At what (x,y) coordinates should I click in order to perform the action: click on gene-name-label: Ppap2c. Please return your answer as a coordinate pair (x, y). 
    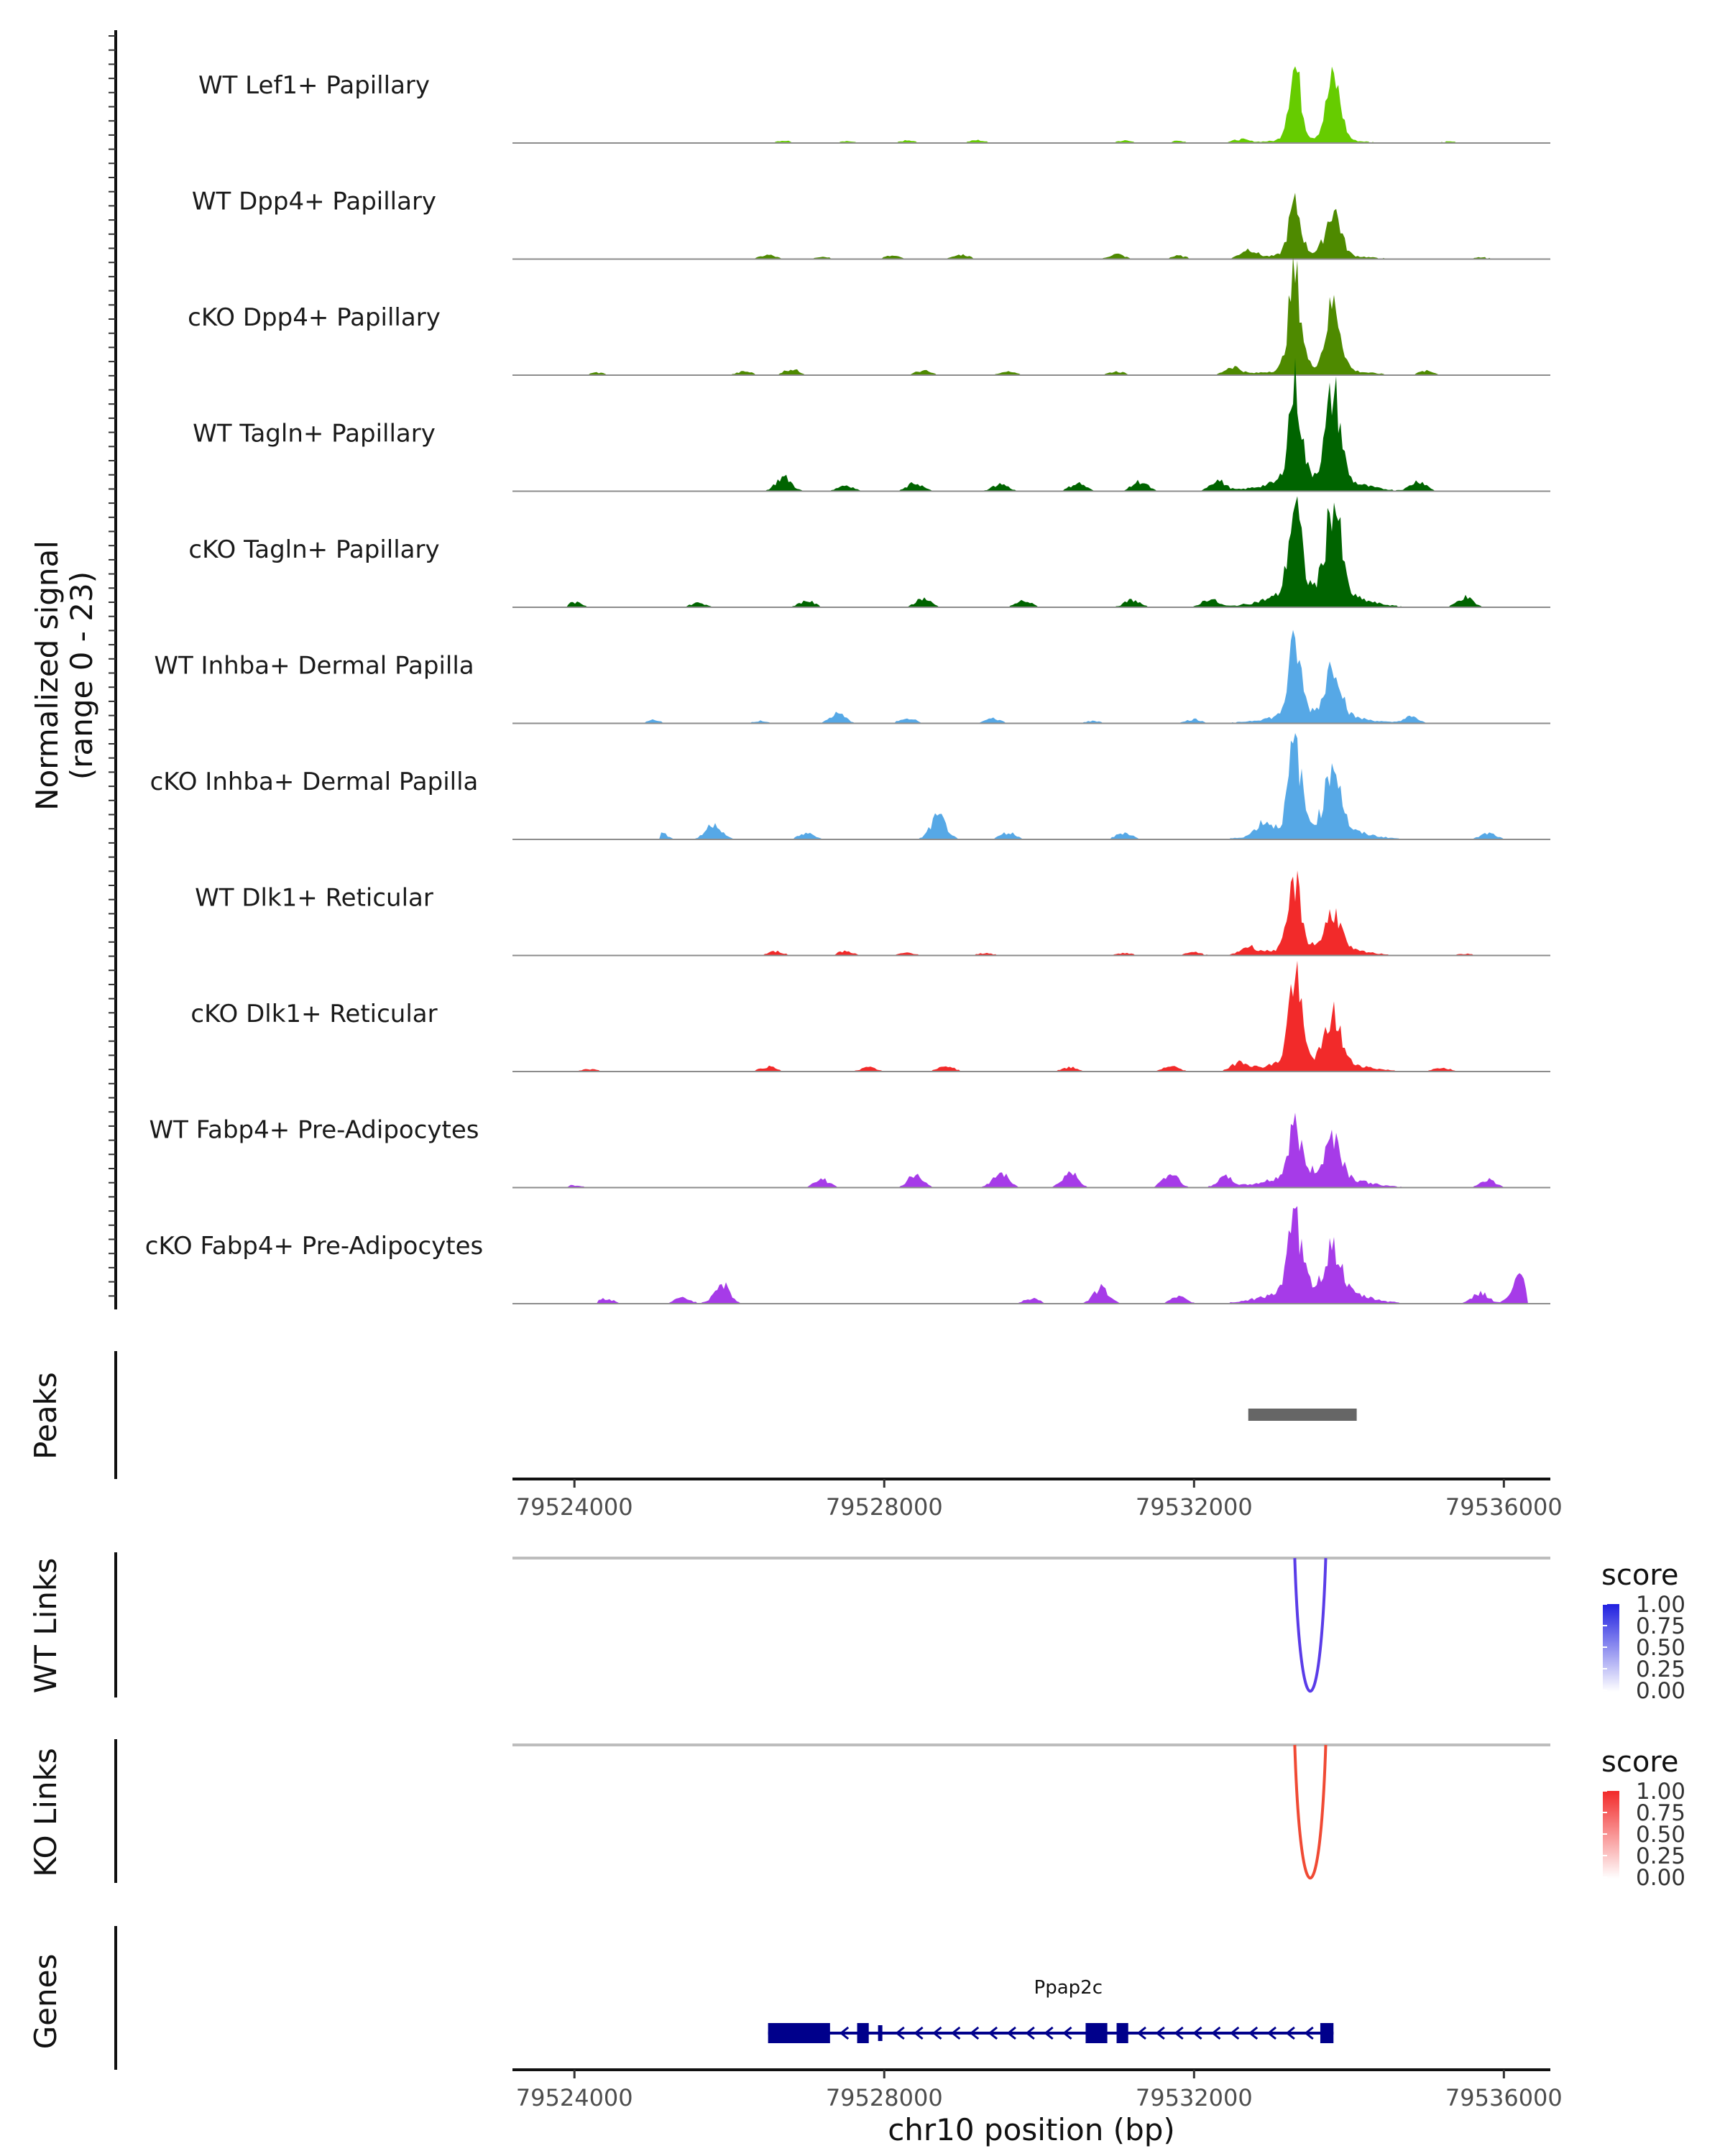
    Looking at the image, I should click on (1068, 1988).